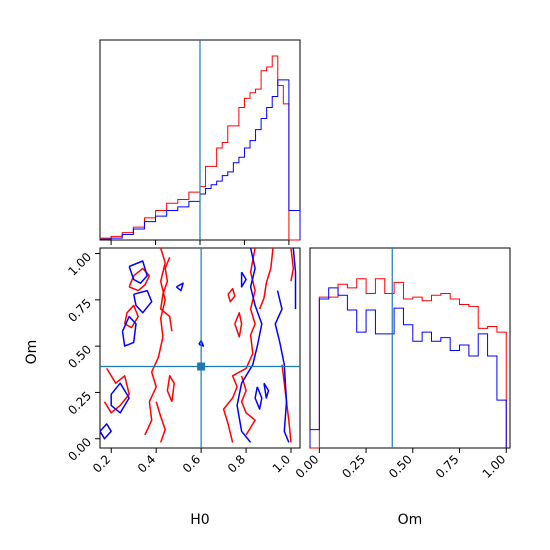  Describe the element at coordinates (198, 345) in the screenshot. I see `contour-series` at that location.